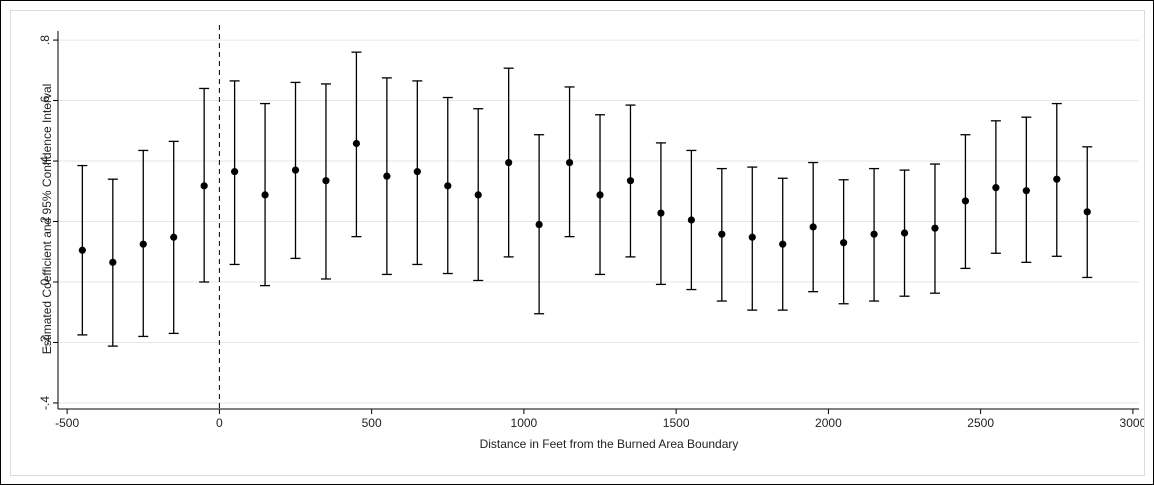 The image size is (1154, 485). What do you see at coordinates (45, 403) in the screenshot?
I see `y-tick-label-0: -.4` at bounding box center [45, 403].